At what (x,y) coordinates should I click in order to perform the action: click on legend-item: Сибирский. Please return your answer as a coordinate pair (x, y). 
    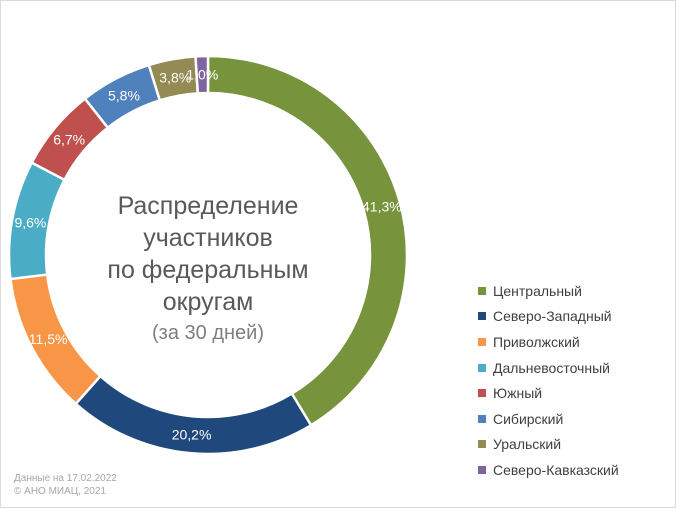
    Looking at the image, I should click on (548, 419).